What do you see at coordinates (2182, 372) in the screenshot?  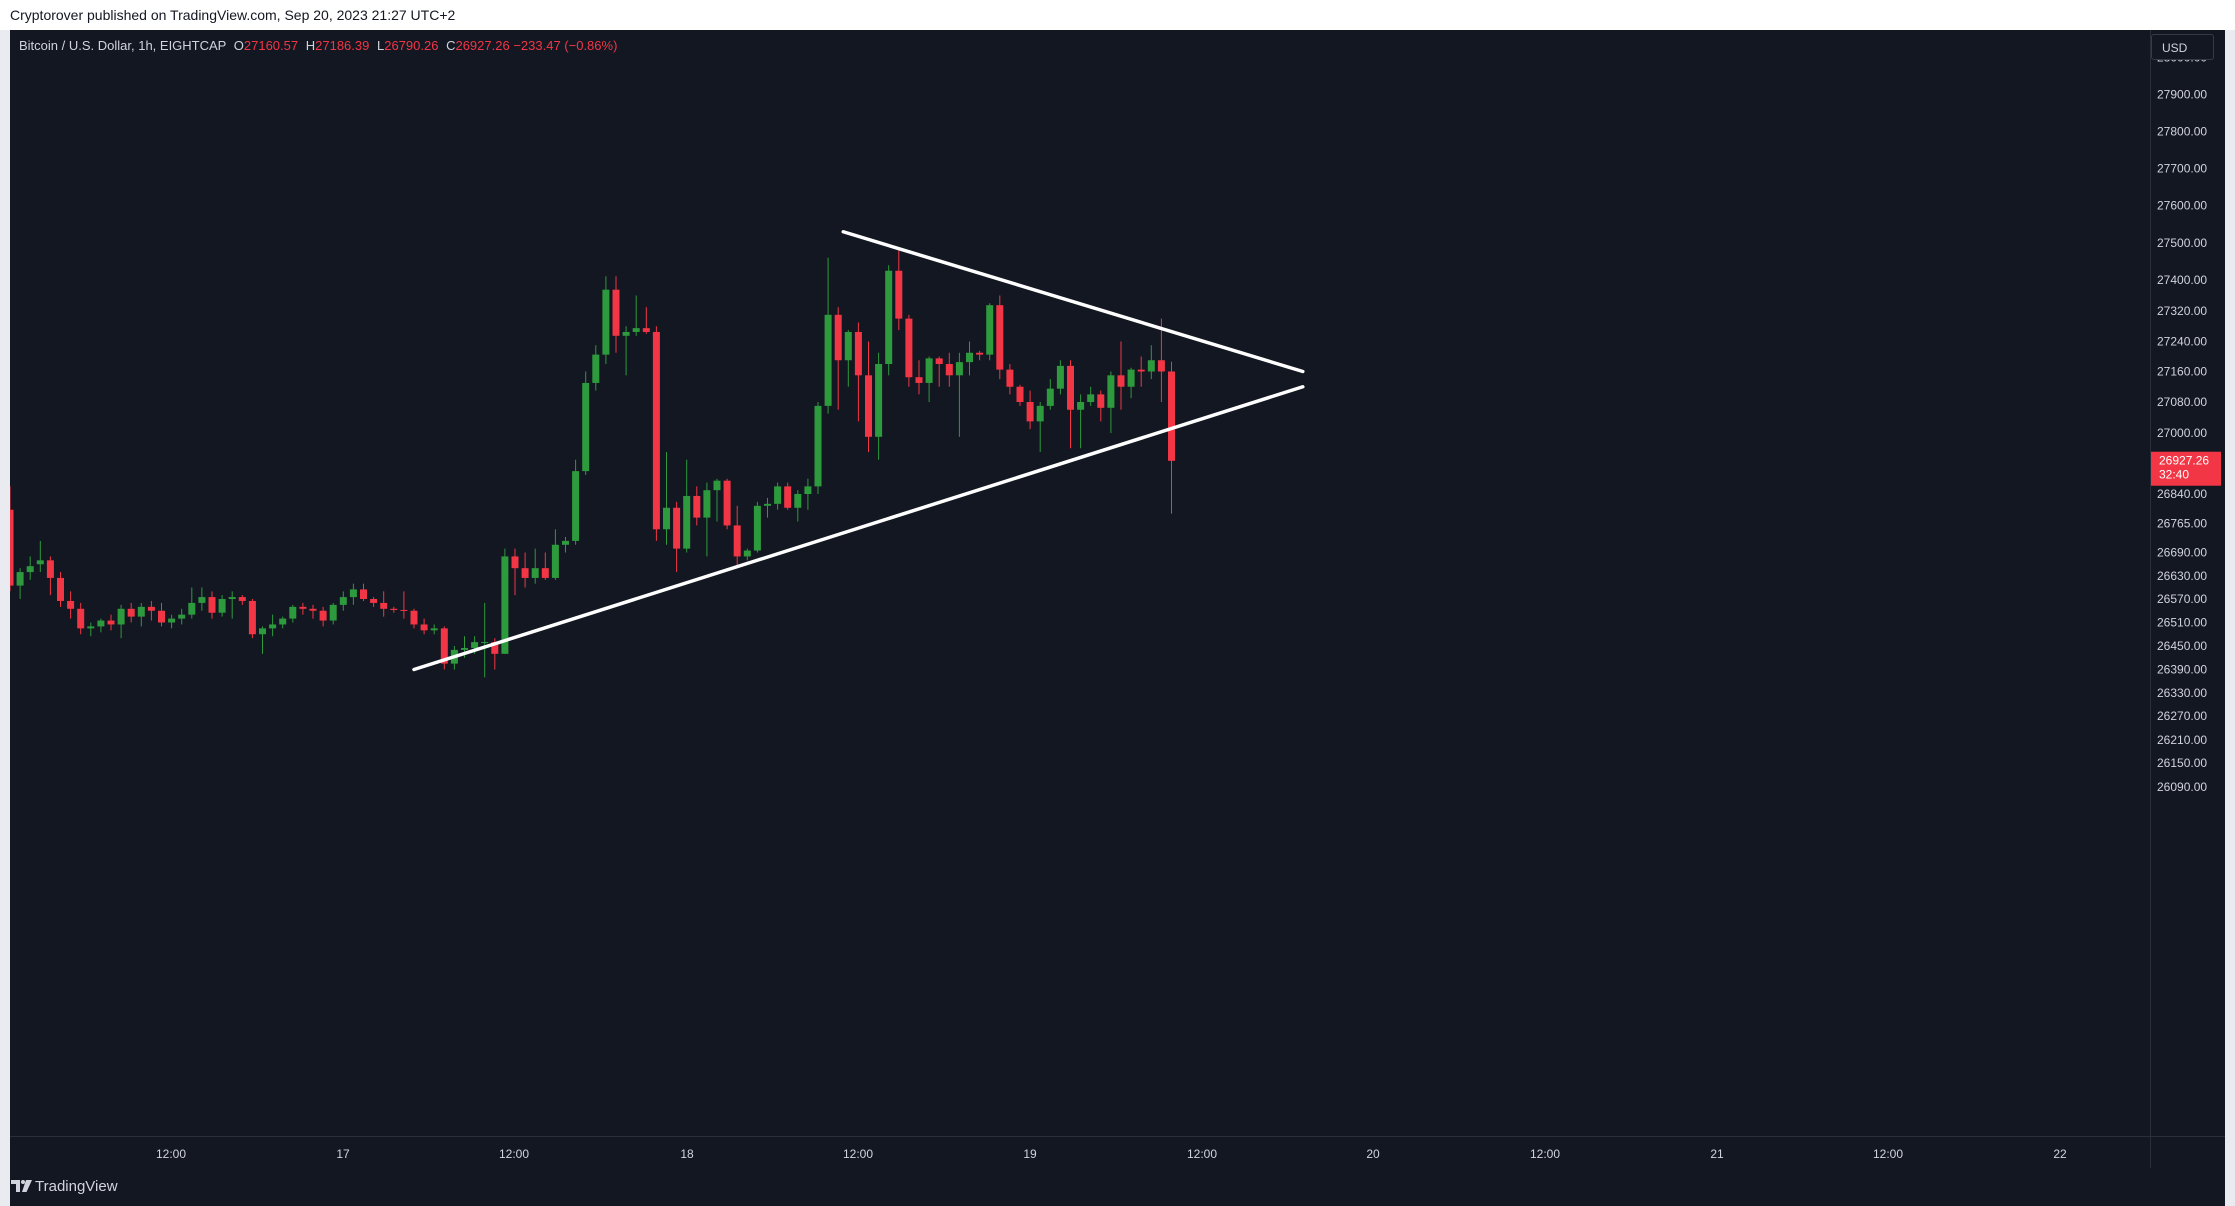 I see `y-tick-label: 27160.00` at bounding box center [2182, 372].